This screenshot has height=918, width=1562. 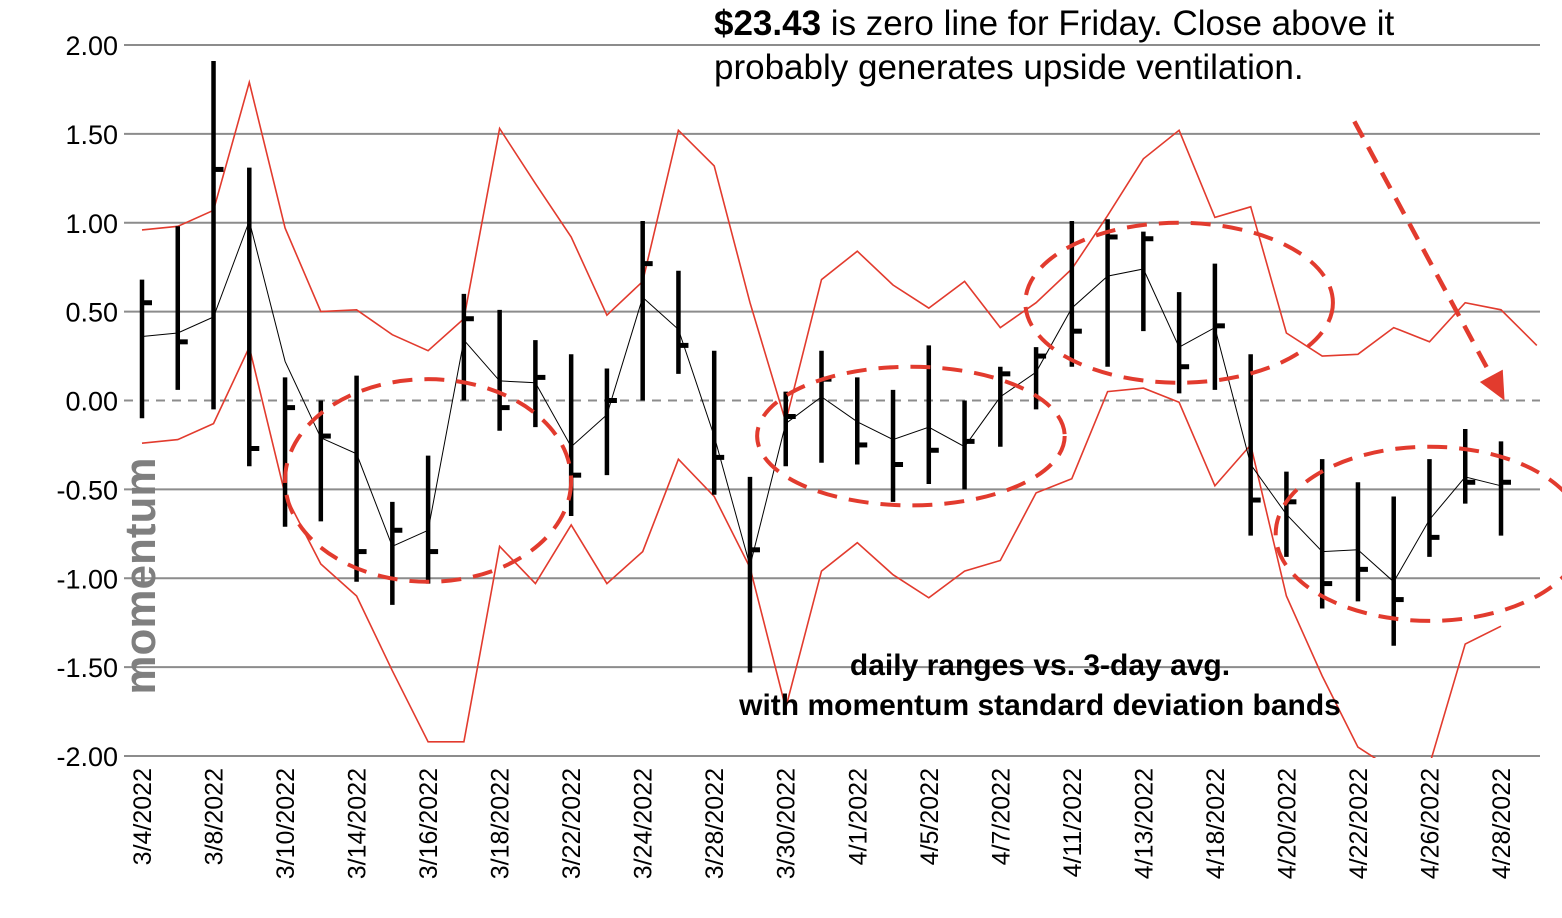 What do you see at coordinates (1001, 816) in the screenshot?
I see `x-tick-label: 4/7/2022` at bounding box center [1001, 816].